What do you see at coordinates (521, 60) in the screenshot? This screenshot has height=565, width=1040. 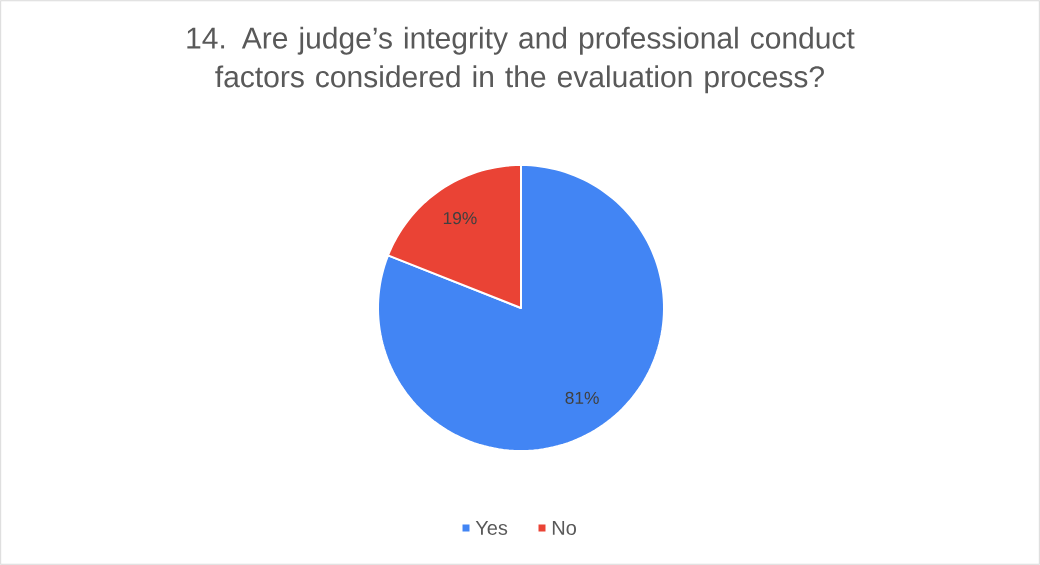 I see `chart-title: 14. Are judge’s integrity and professional conduct factors considered in the evaluation process?` at bounding box center [521, 60].